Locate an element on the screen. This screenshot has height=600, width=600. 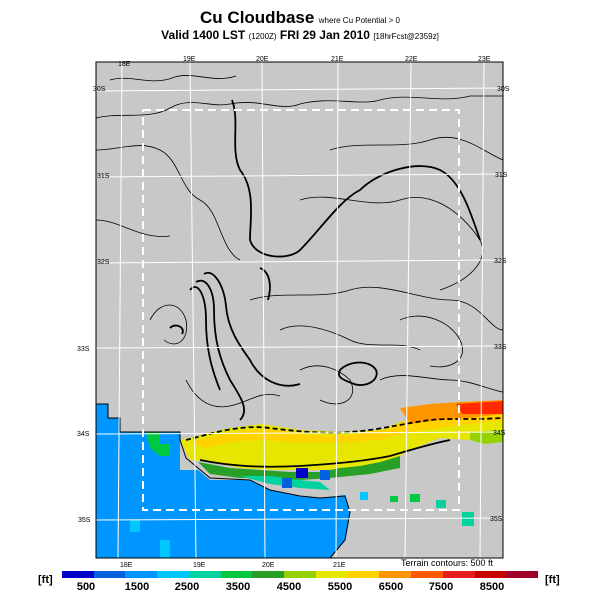
colorbar-unit-left: [ft] is located at coordinates (45, 580).